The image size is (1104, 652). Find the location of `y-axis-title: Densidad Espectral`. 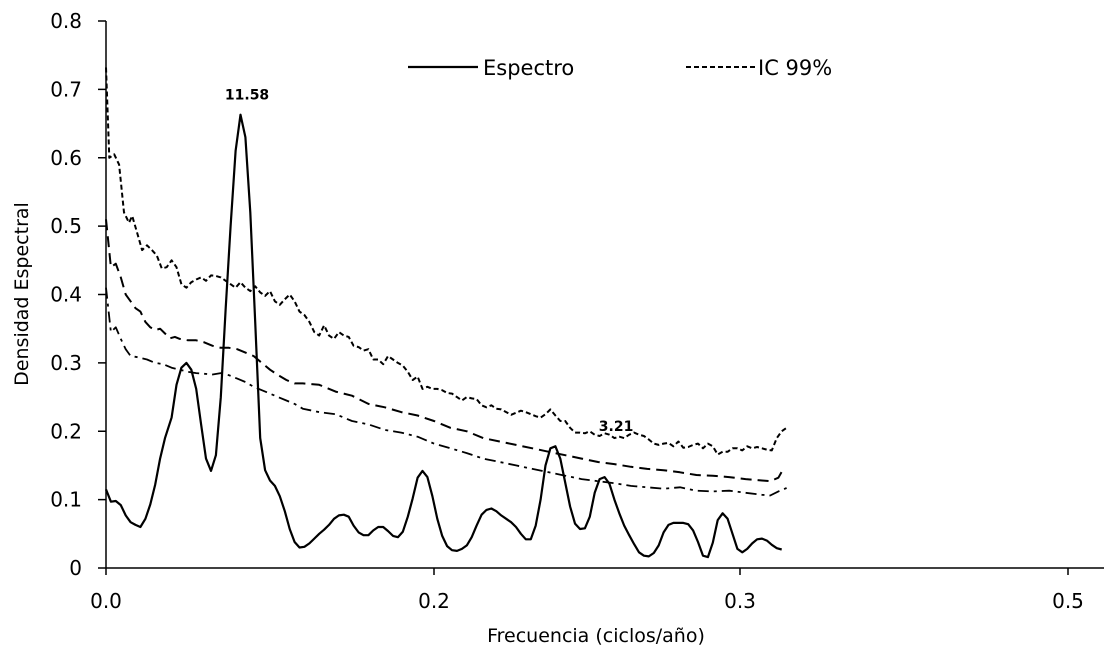

y-axis-title: Densidad Espectral is located at coordinates (22, 294).